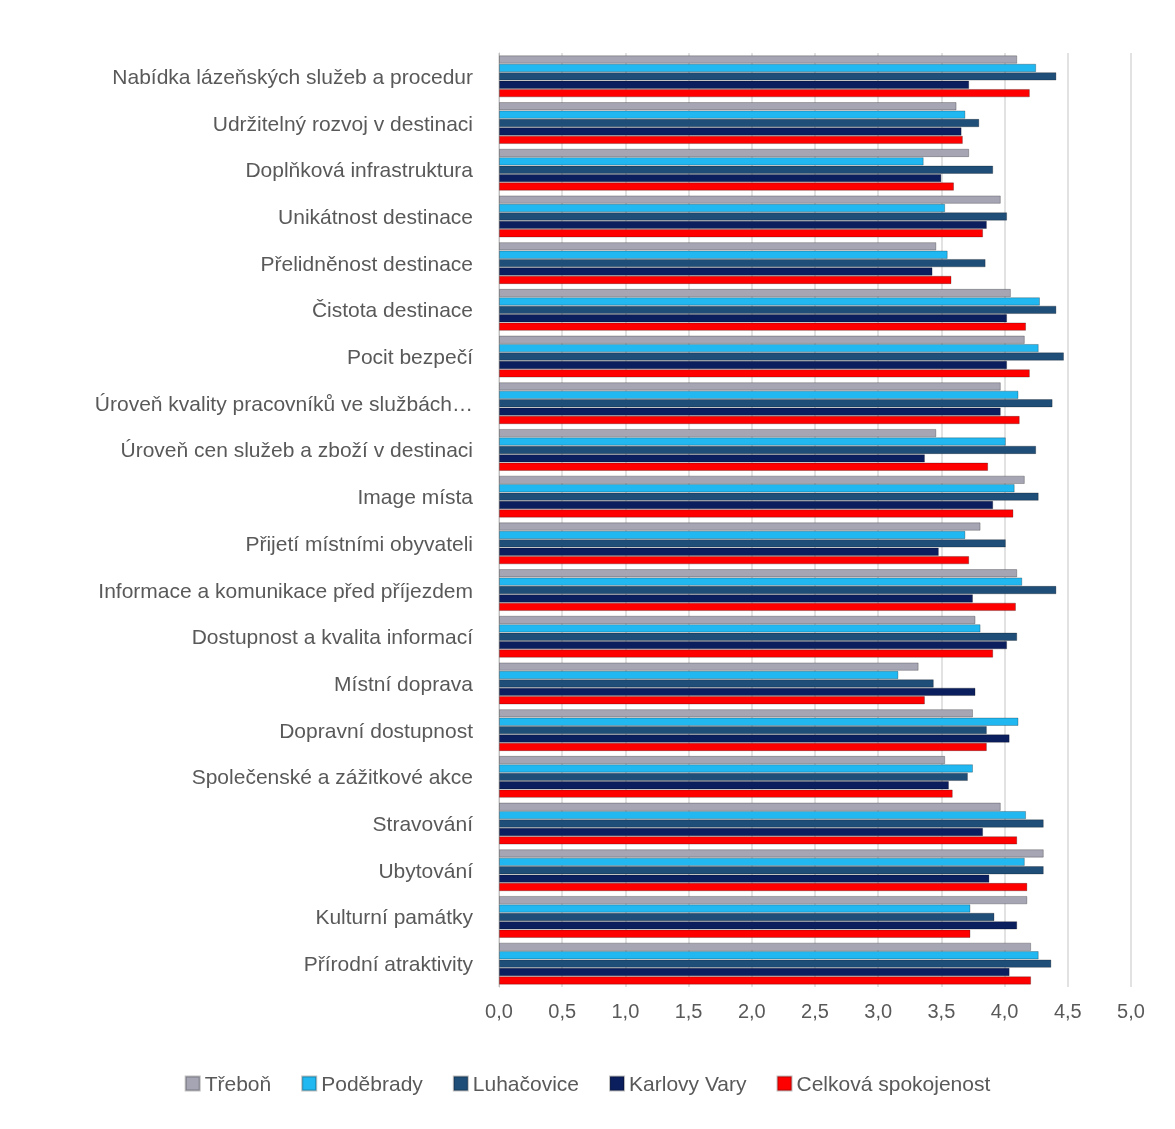 This screenshot has width=1175, height=1129. Describe the element at coordinates (293, 76) in the screenshot. I see `y-tick-label: Nabídka lázeňských služeb a procedur` at that location.